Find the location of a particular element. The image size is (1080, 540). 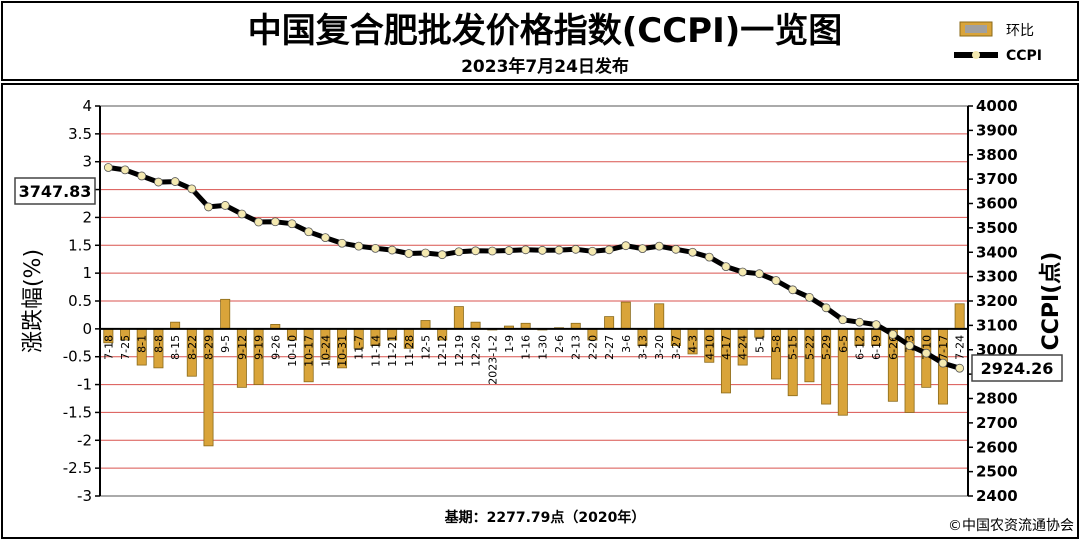

y-tick-label-left: -1 is located at coordinates (84, 385).